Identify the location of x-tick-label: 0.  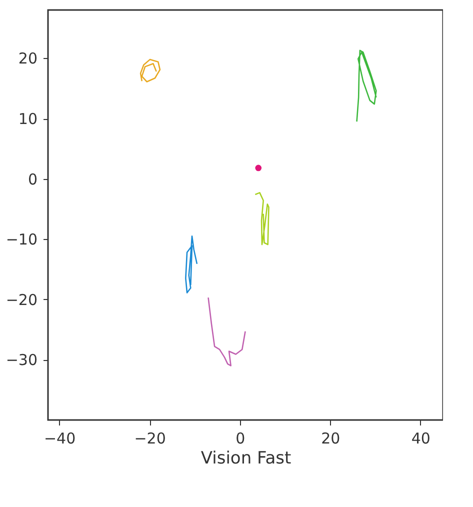
(241, 439).